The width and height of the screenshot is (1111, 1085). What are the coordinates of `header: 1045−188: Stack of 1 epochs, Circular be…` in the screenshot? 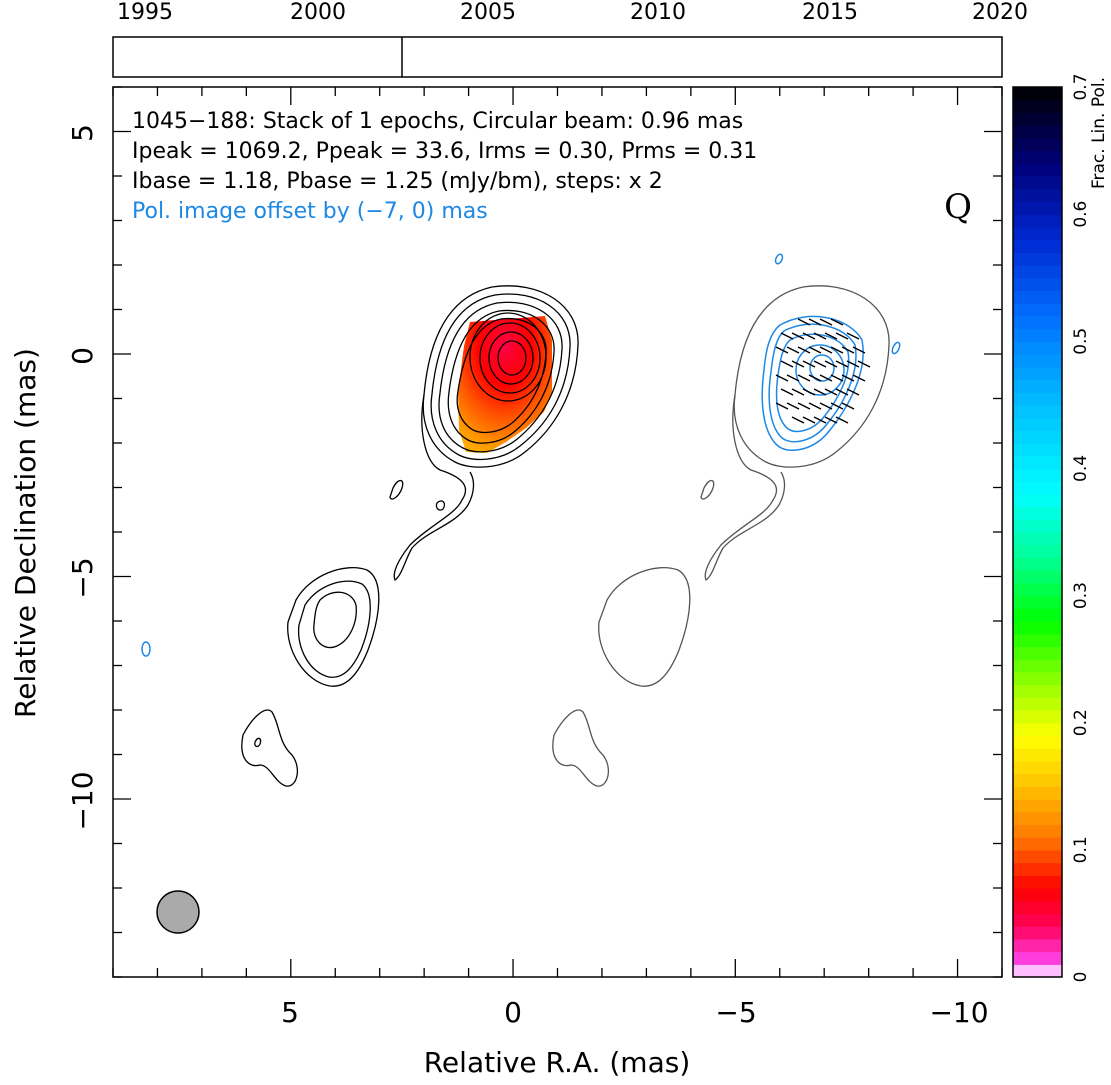 It's located at (552, 168).